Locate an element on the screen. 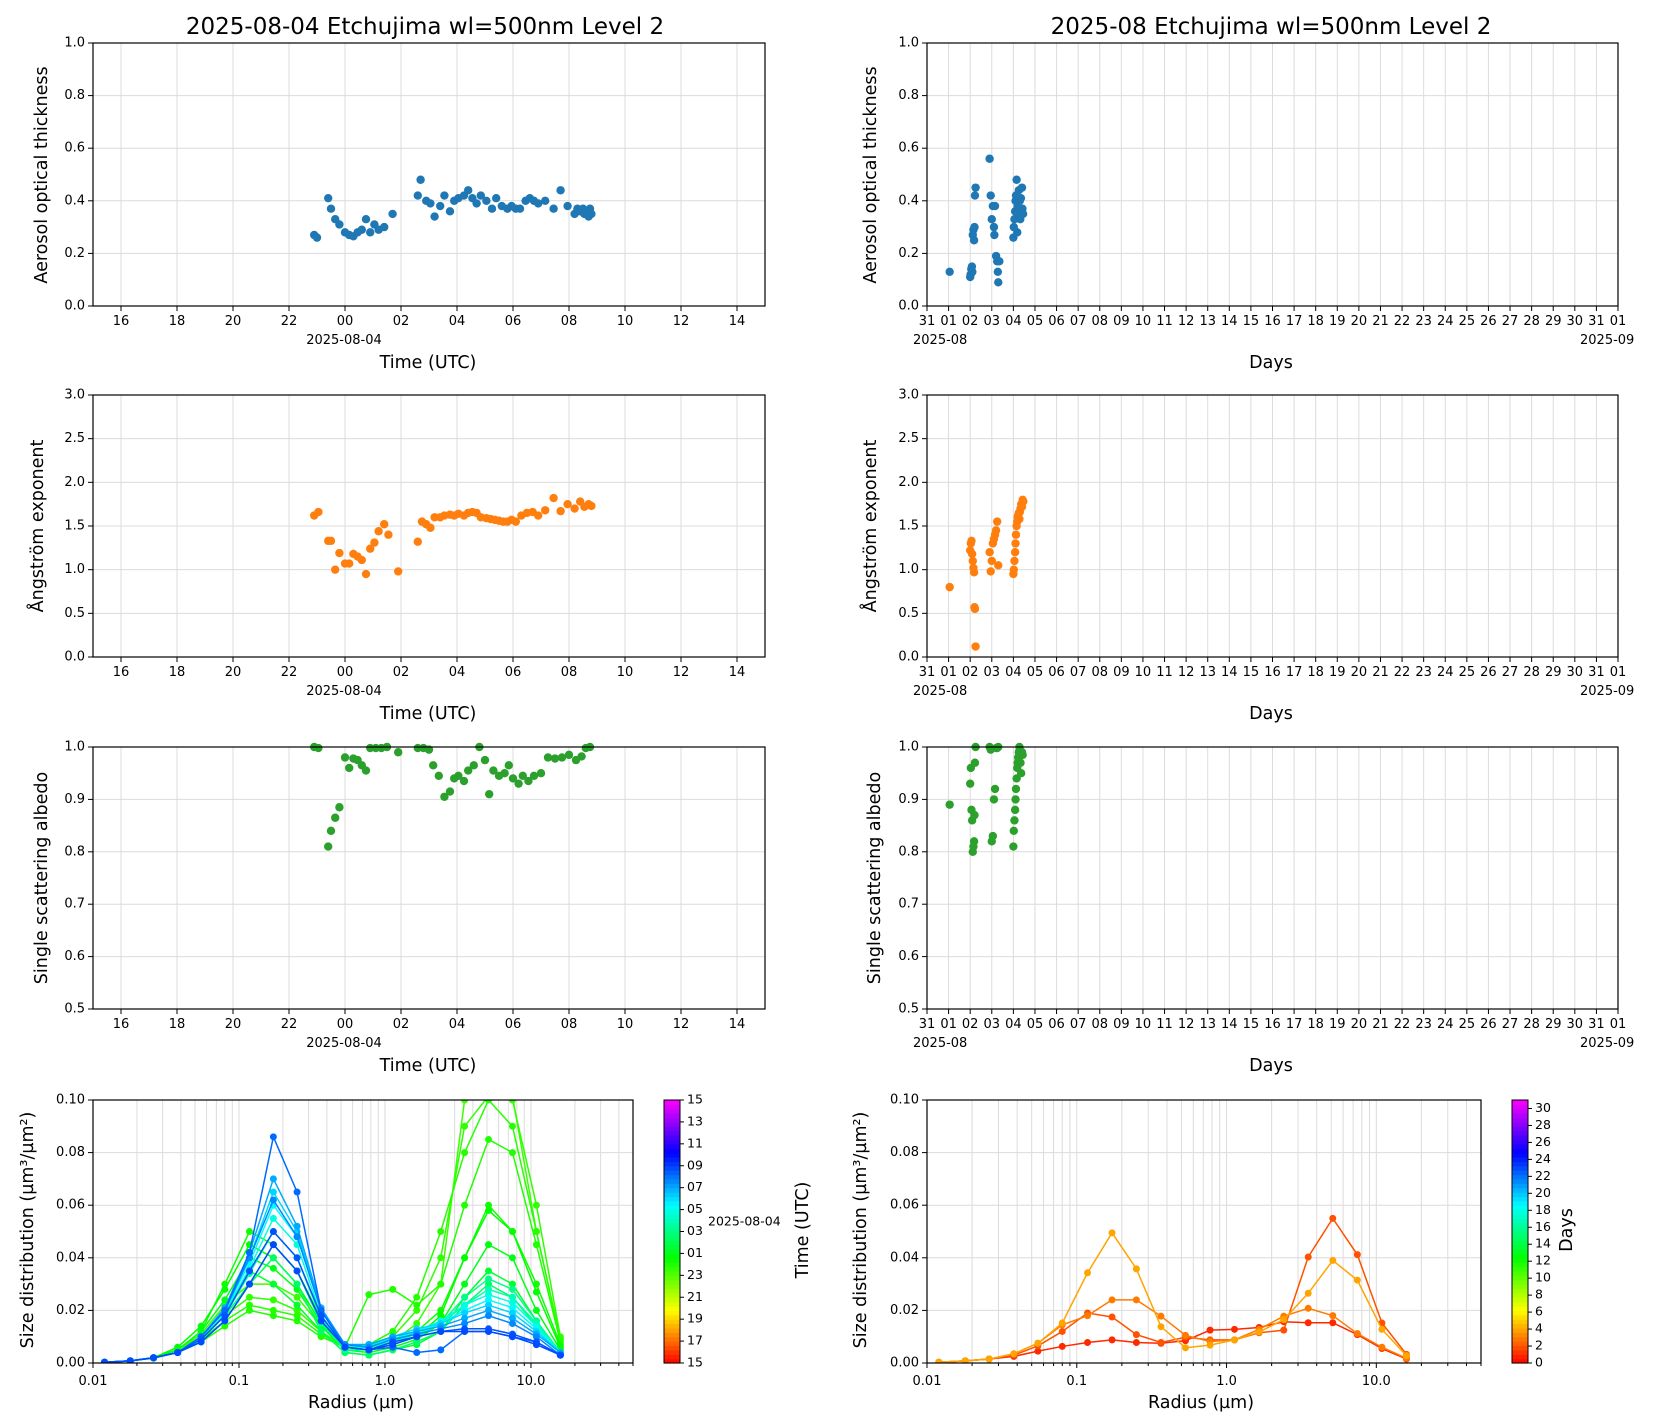 This screenshot has height=1420, width=1654. colorbar-label-days: Days is located at coordinates (1567, 1230).